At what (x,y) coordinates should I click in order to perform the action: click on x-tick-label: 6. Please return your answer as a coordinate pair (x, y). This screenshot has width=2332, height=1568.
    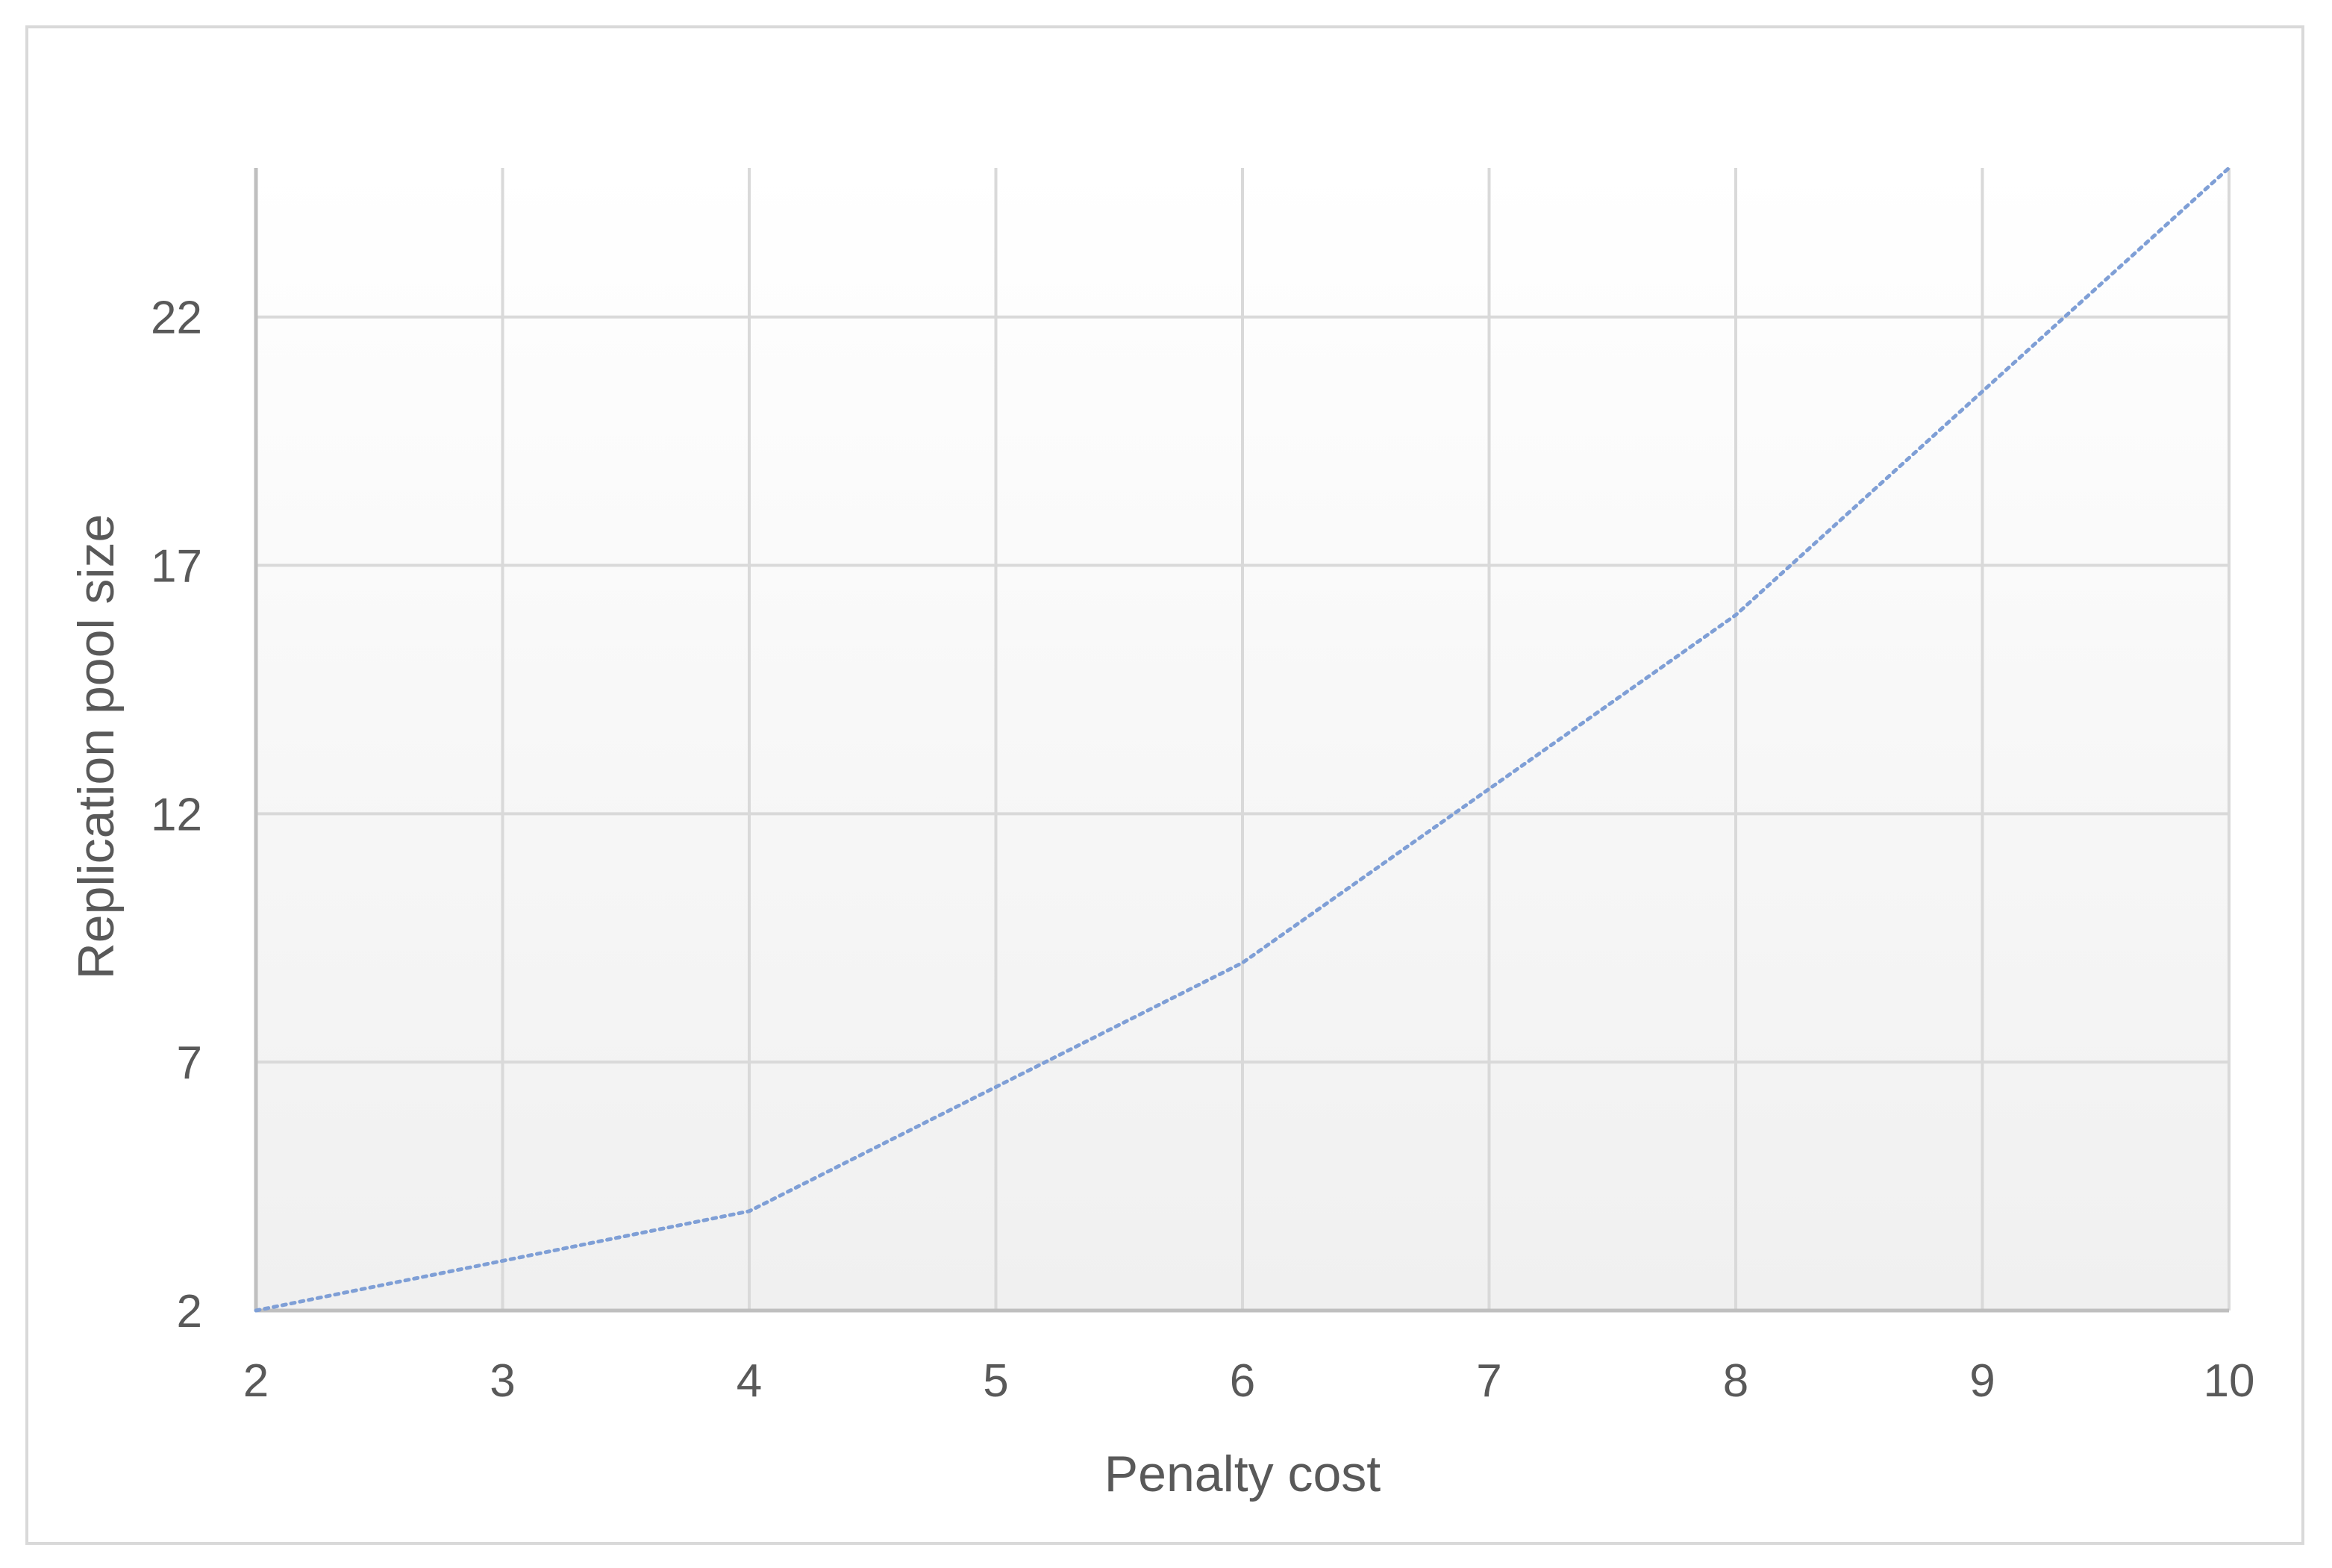
    Looking at the image, I should click on (1243, 1381).